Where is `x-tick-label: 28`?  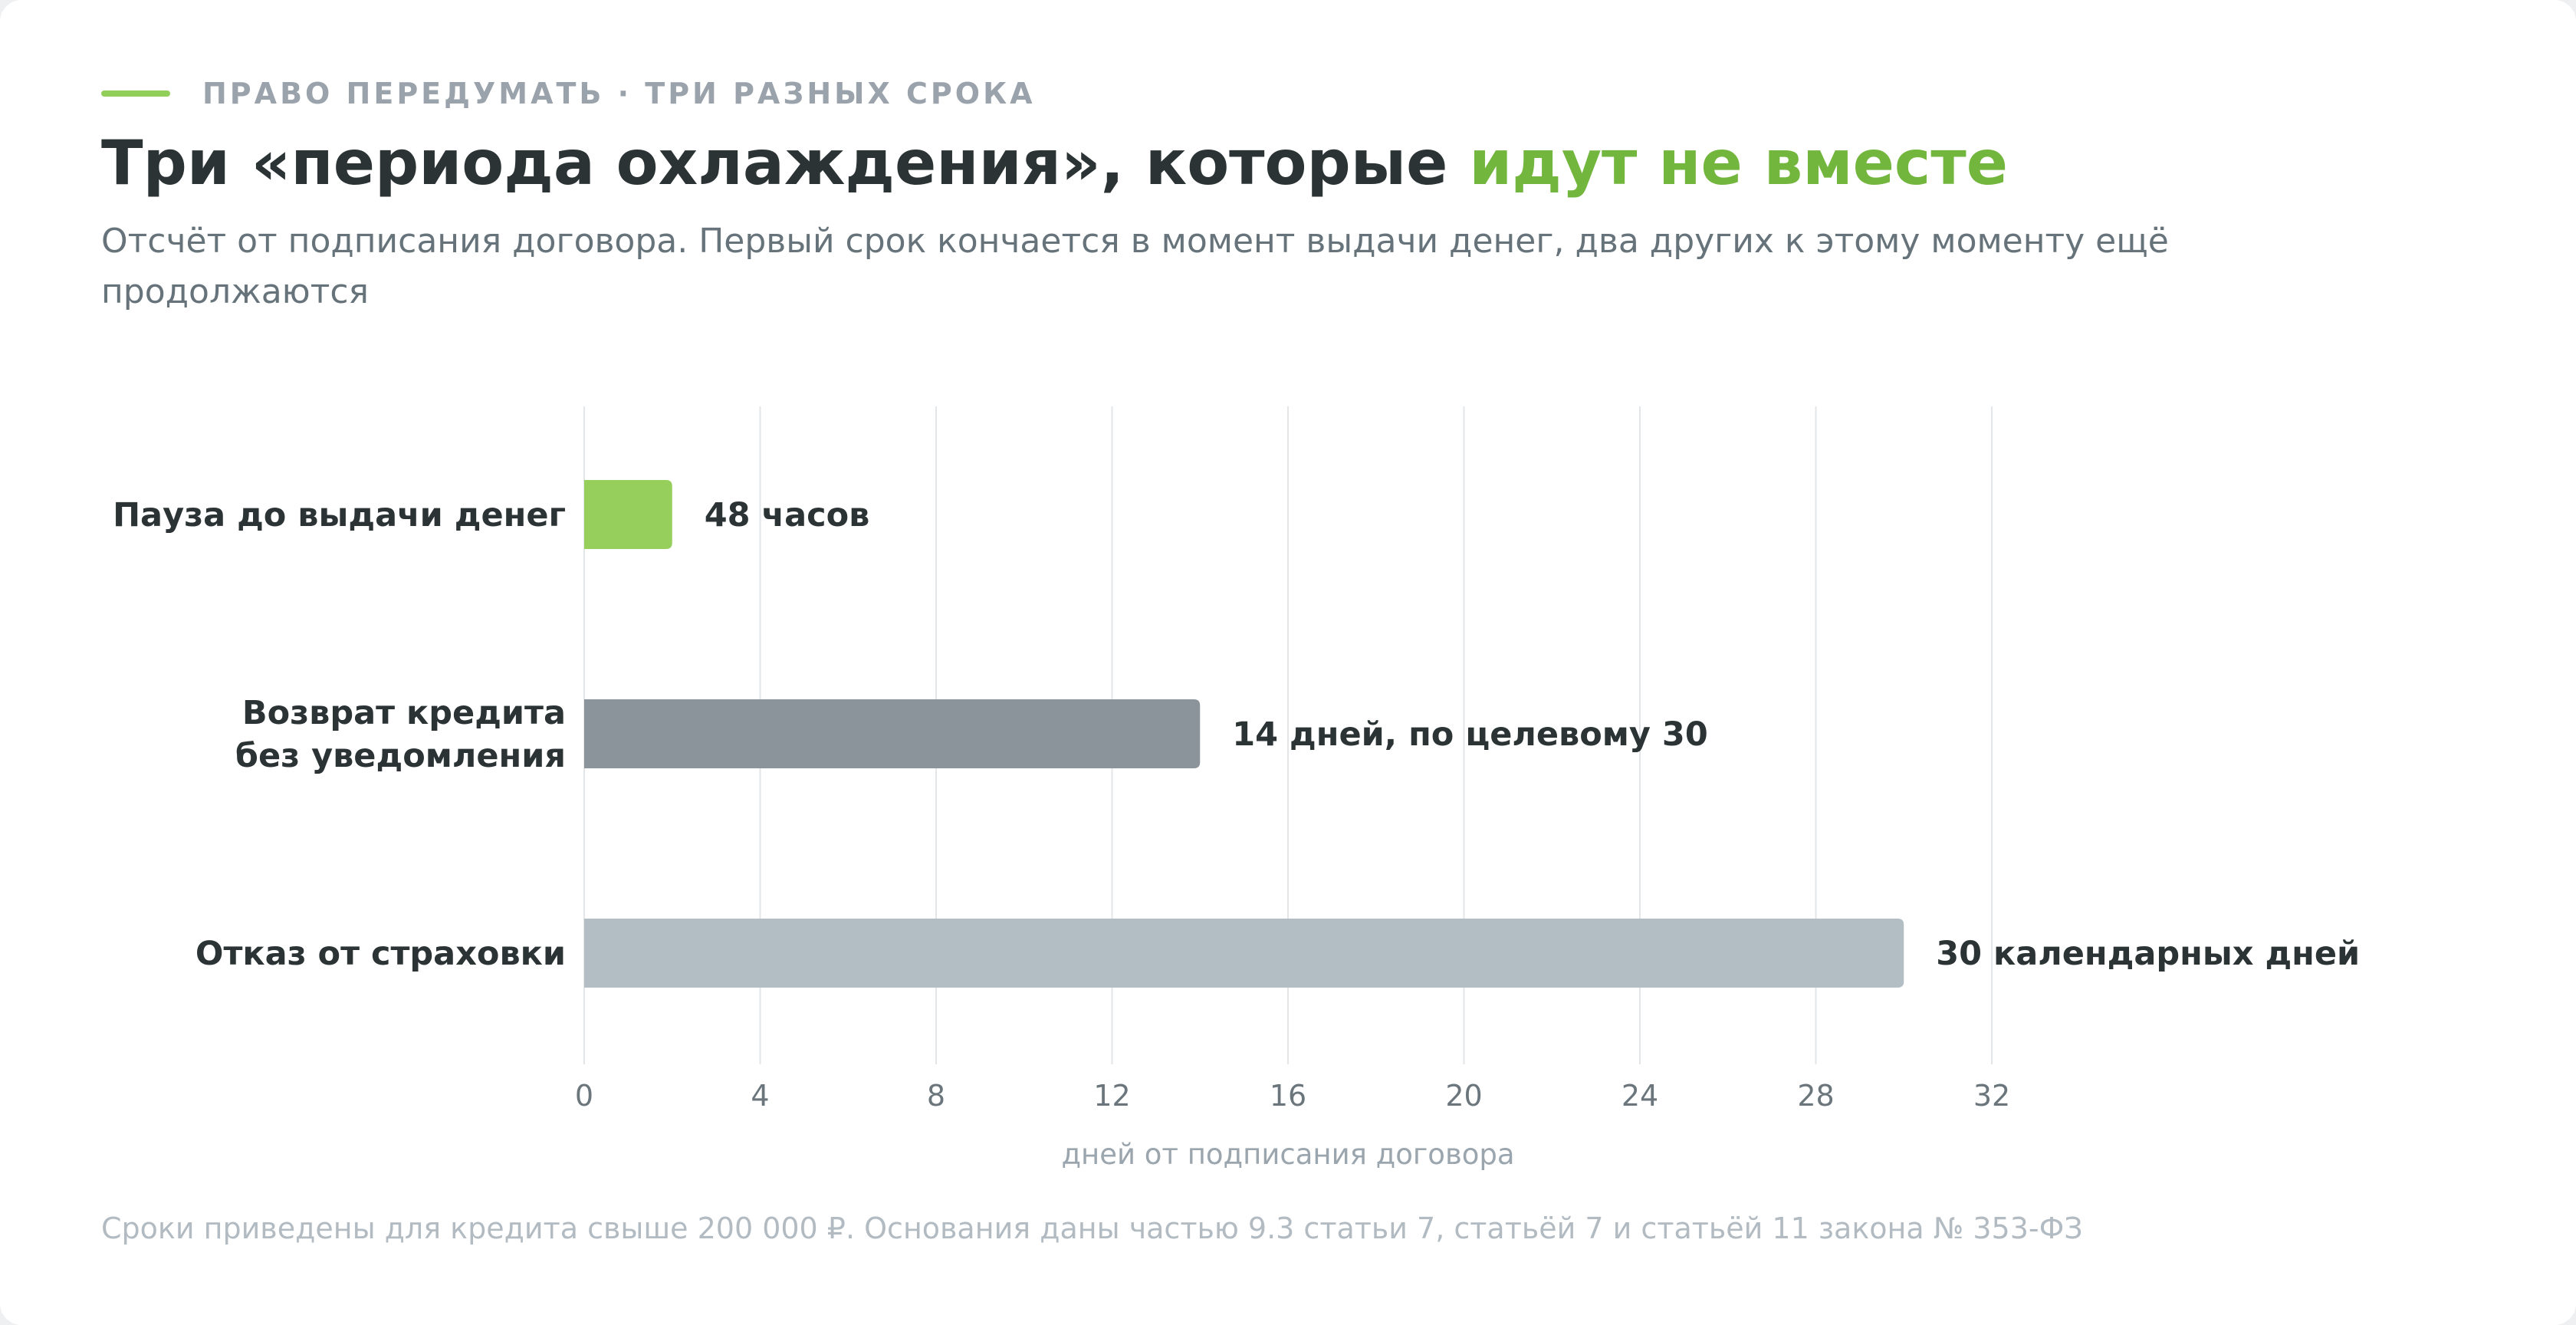
x-tick-label: 28 is located at coordinates (1815, 1096).